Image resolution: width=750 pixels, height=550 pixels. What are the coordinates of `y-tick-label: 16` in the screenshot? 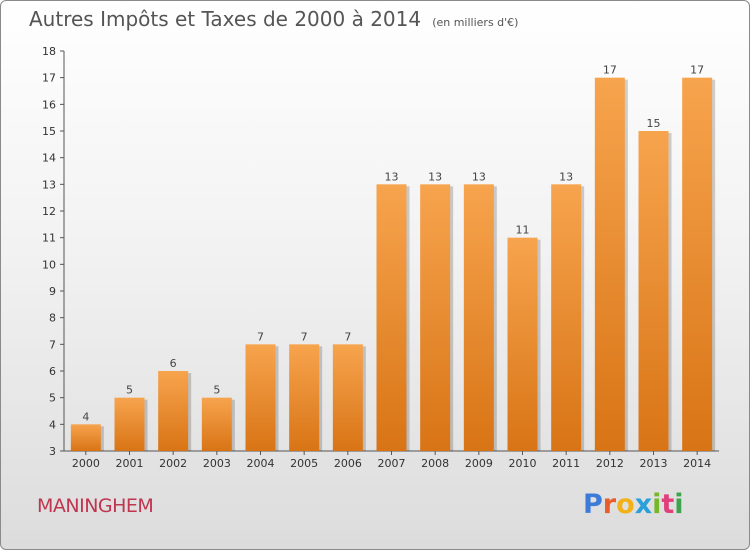 It's located at (49, 104).